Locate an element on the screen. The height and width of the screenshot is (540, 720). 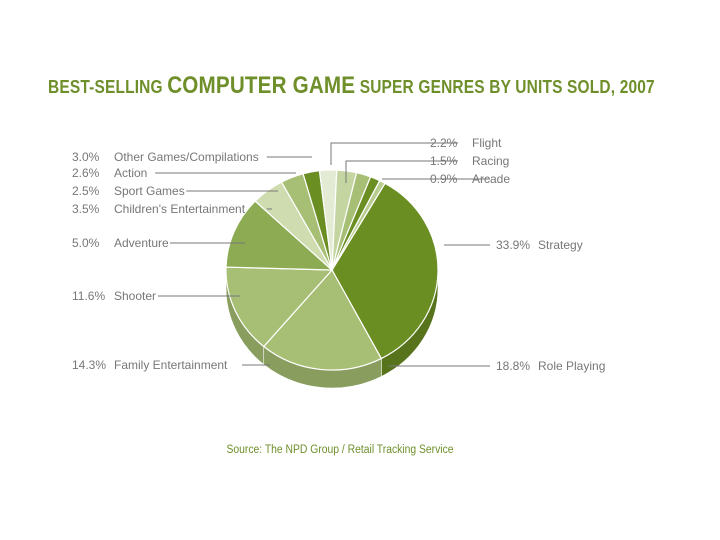
slice-label-shooter: Shooter is located at coordinates (135, 296).